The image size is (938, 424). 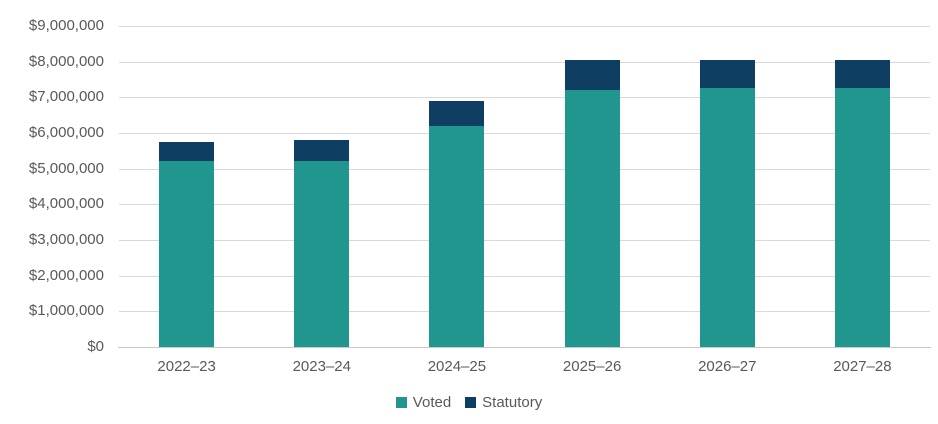 What do you see at coordinates (66, 311) in the screenshot?
I see `y-axis-tick-label: $1,000,000` at bounding box center [66, 311].